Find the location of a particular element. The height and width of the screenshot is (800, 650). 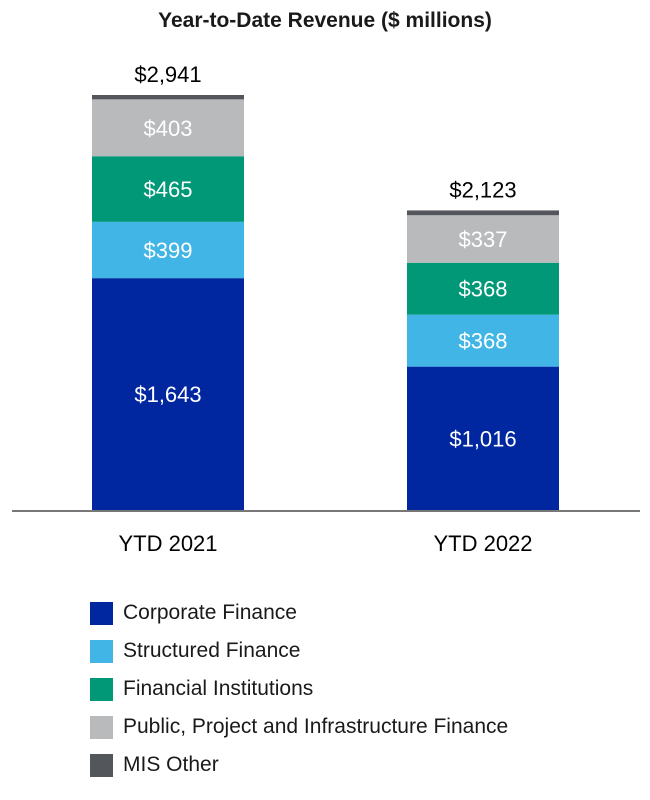

legend-item: Financial Institutions is located at coordinates (299, 689).